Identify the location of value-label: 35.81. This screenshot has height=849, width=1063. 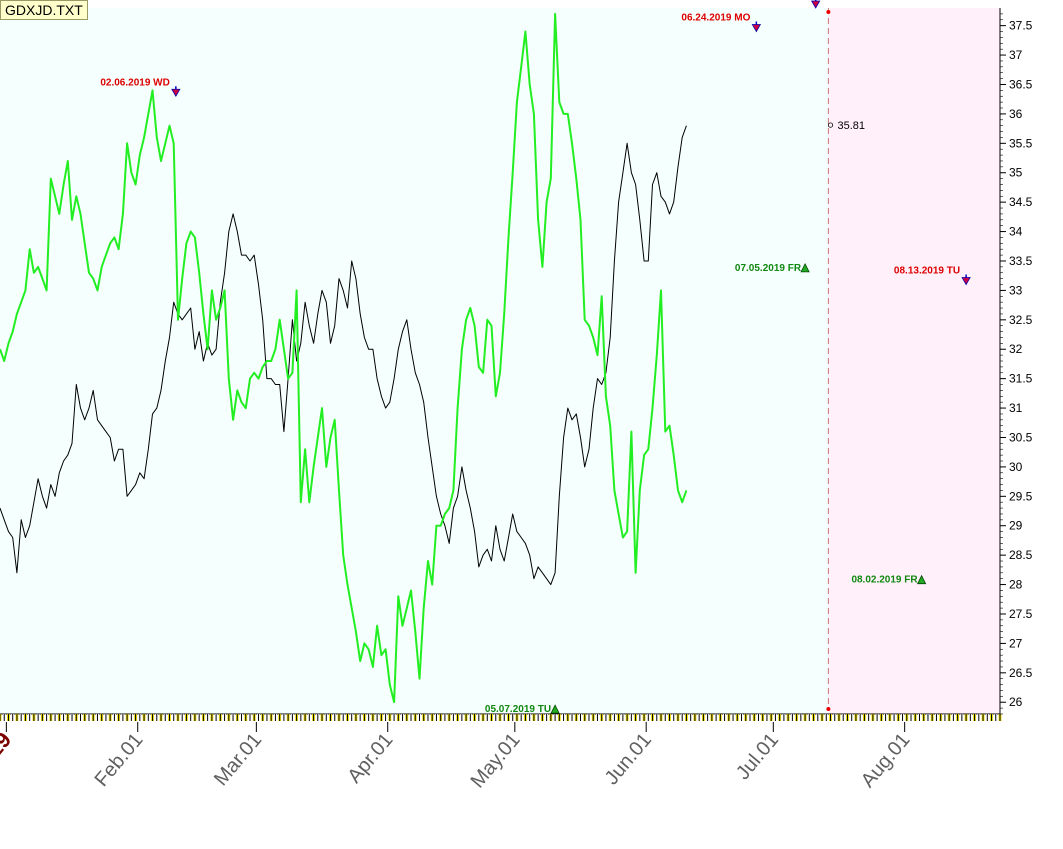
(852, 126).